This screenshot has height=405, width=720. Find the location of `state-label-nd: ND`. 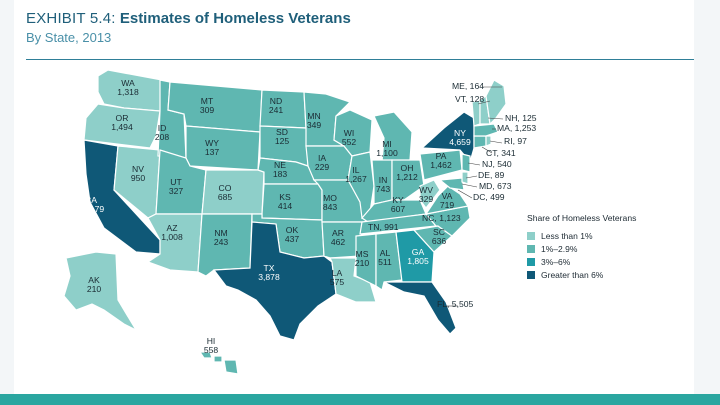

state-label-nd: ND is located at coordinates (276, 101).